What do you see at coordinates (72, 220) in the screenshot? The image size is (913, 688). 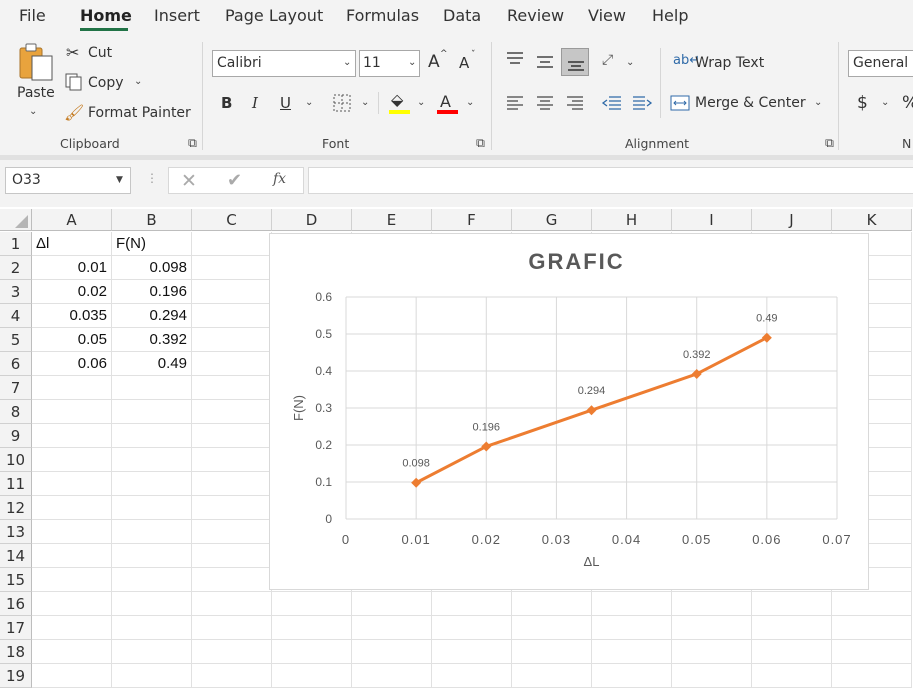 I see `column-header-a: A` at bounding box center [72, 220].